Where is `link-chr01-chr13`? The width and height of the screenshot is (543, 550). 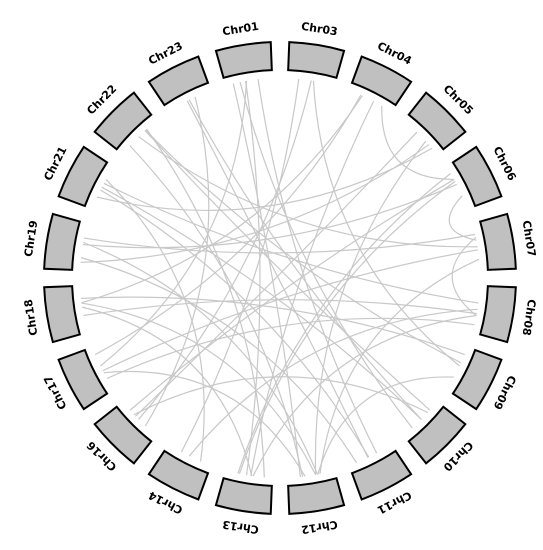 link-chr01-chr13 is located at coordinates (253, 278).